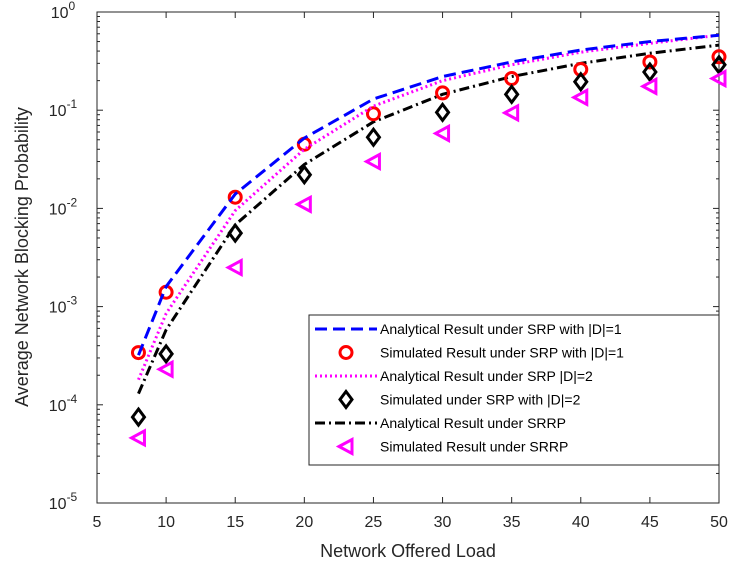  What do you see at coordinates (443, 522) in the screenshot?
I see `x-tick-label: 30` at bounding box center [443, 522].